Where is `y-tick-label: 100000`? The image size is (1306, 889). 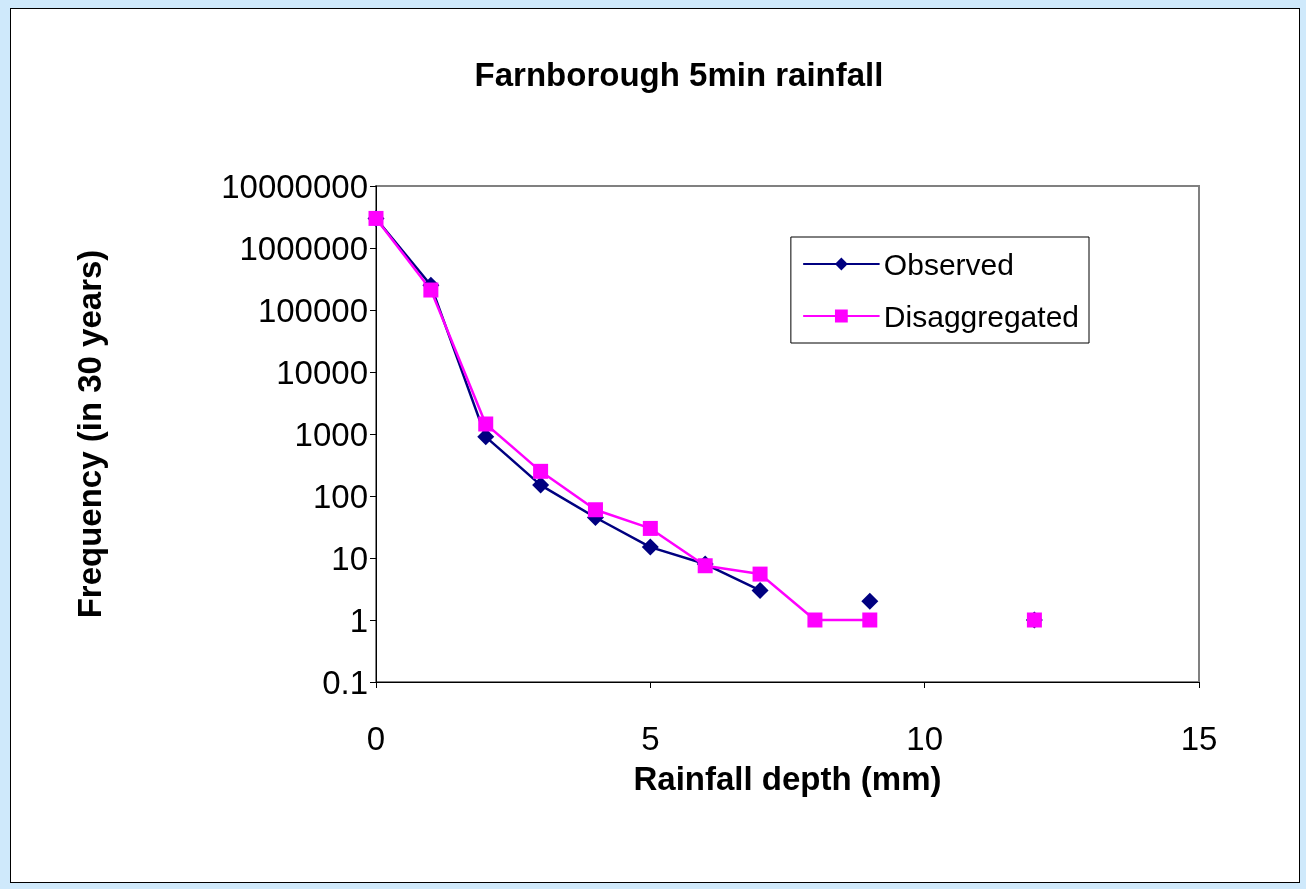
y-tick-label: 100000 is located at coordinates (312, 310).